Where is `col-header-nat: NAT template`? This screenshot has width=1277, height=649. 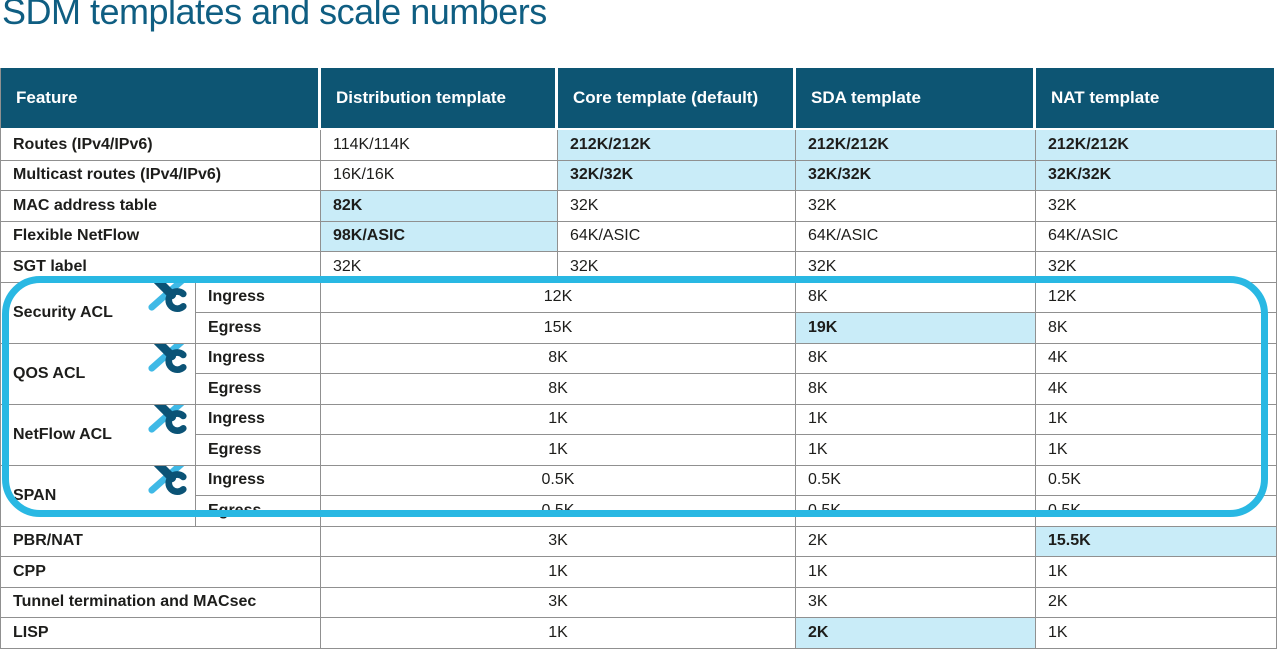 col-header-nat: NAT template is located at coordinates (1156, 99).